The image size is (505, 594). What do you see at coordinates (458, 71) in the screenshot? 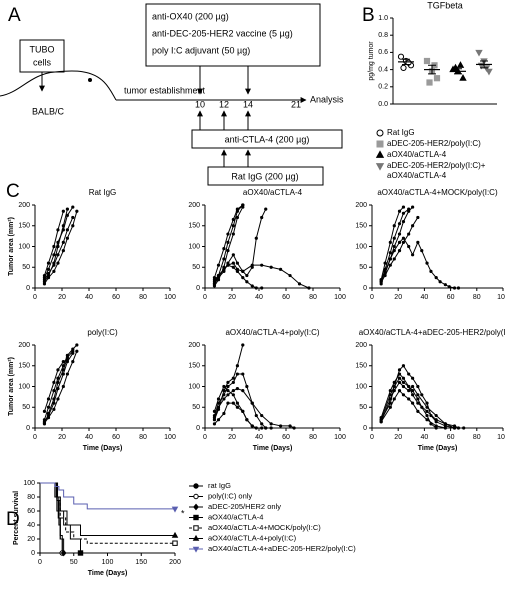
I see `error-bar` at bounding box center [458, 71].